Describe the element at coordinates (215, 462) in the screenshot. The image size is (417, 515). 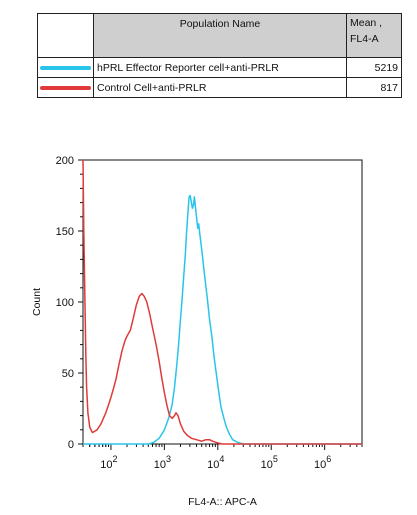
I see `x-tick-label: 10⁴` at that location.